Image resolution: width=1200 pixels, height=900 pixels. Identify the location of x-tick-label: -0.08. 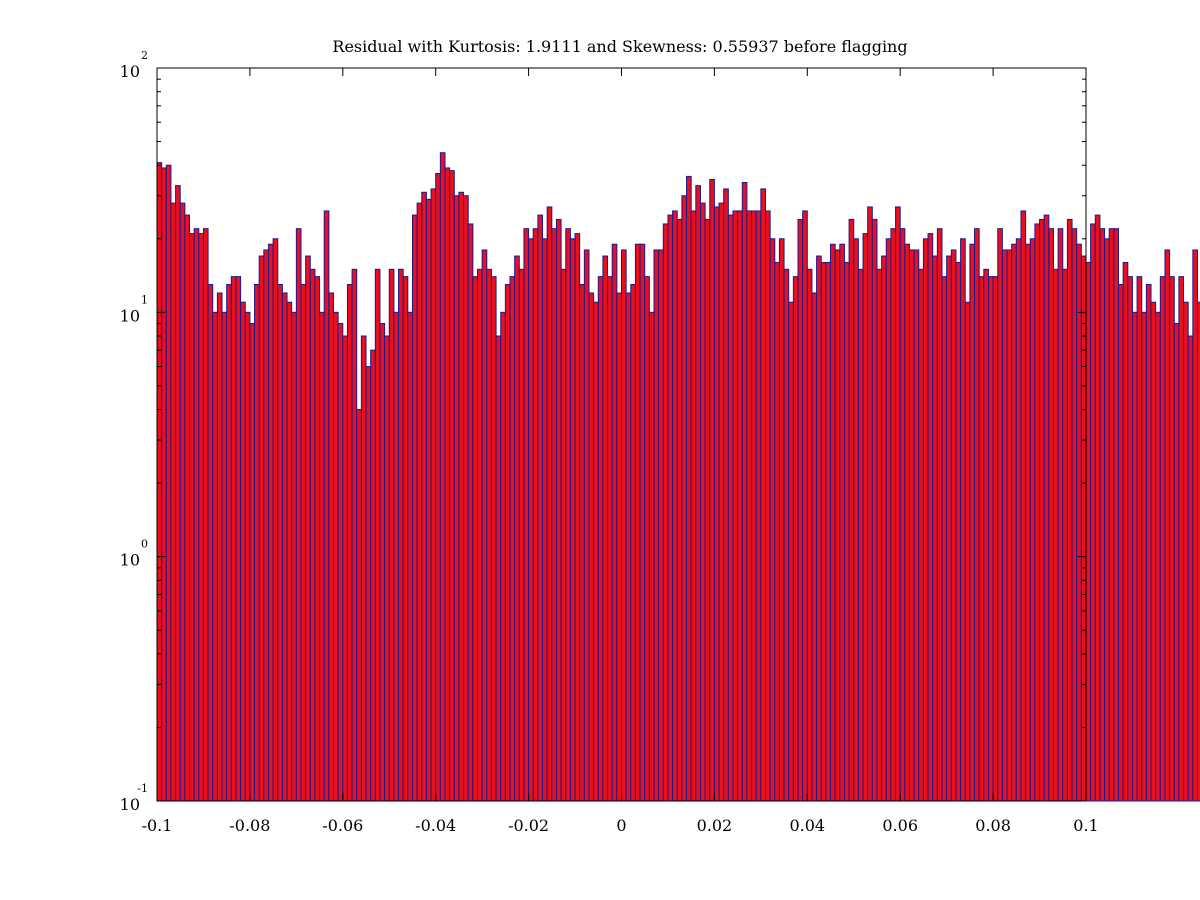
(249, 825).